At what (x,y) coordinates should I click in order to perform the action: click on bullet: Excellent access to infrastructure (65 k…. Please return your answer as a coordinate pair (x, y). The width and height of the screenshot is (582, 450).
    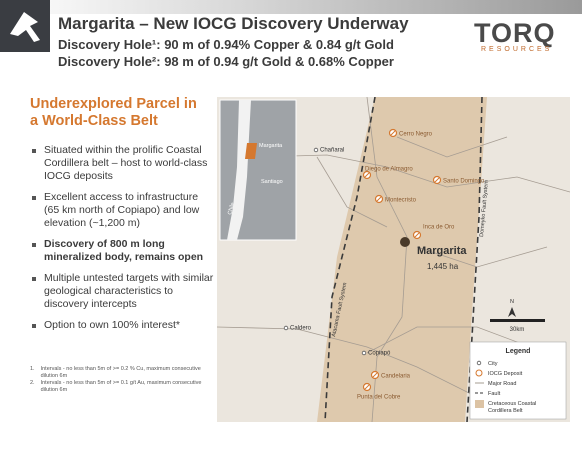
    Looking at the image, I should click on (122, 210).